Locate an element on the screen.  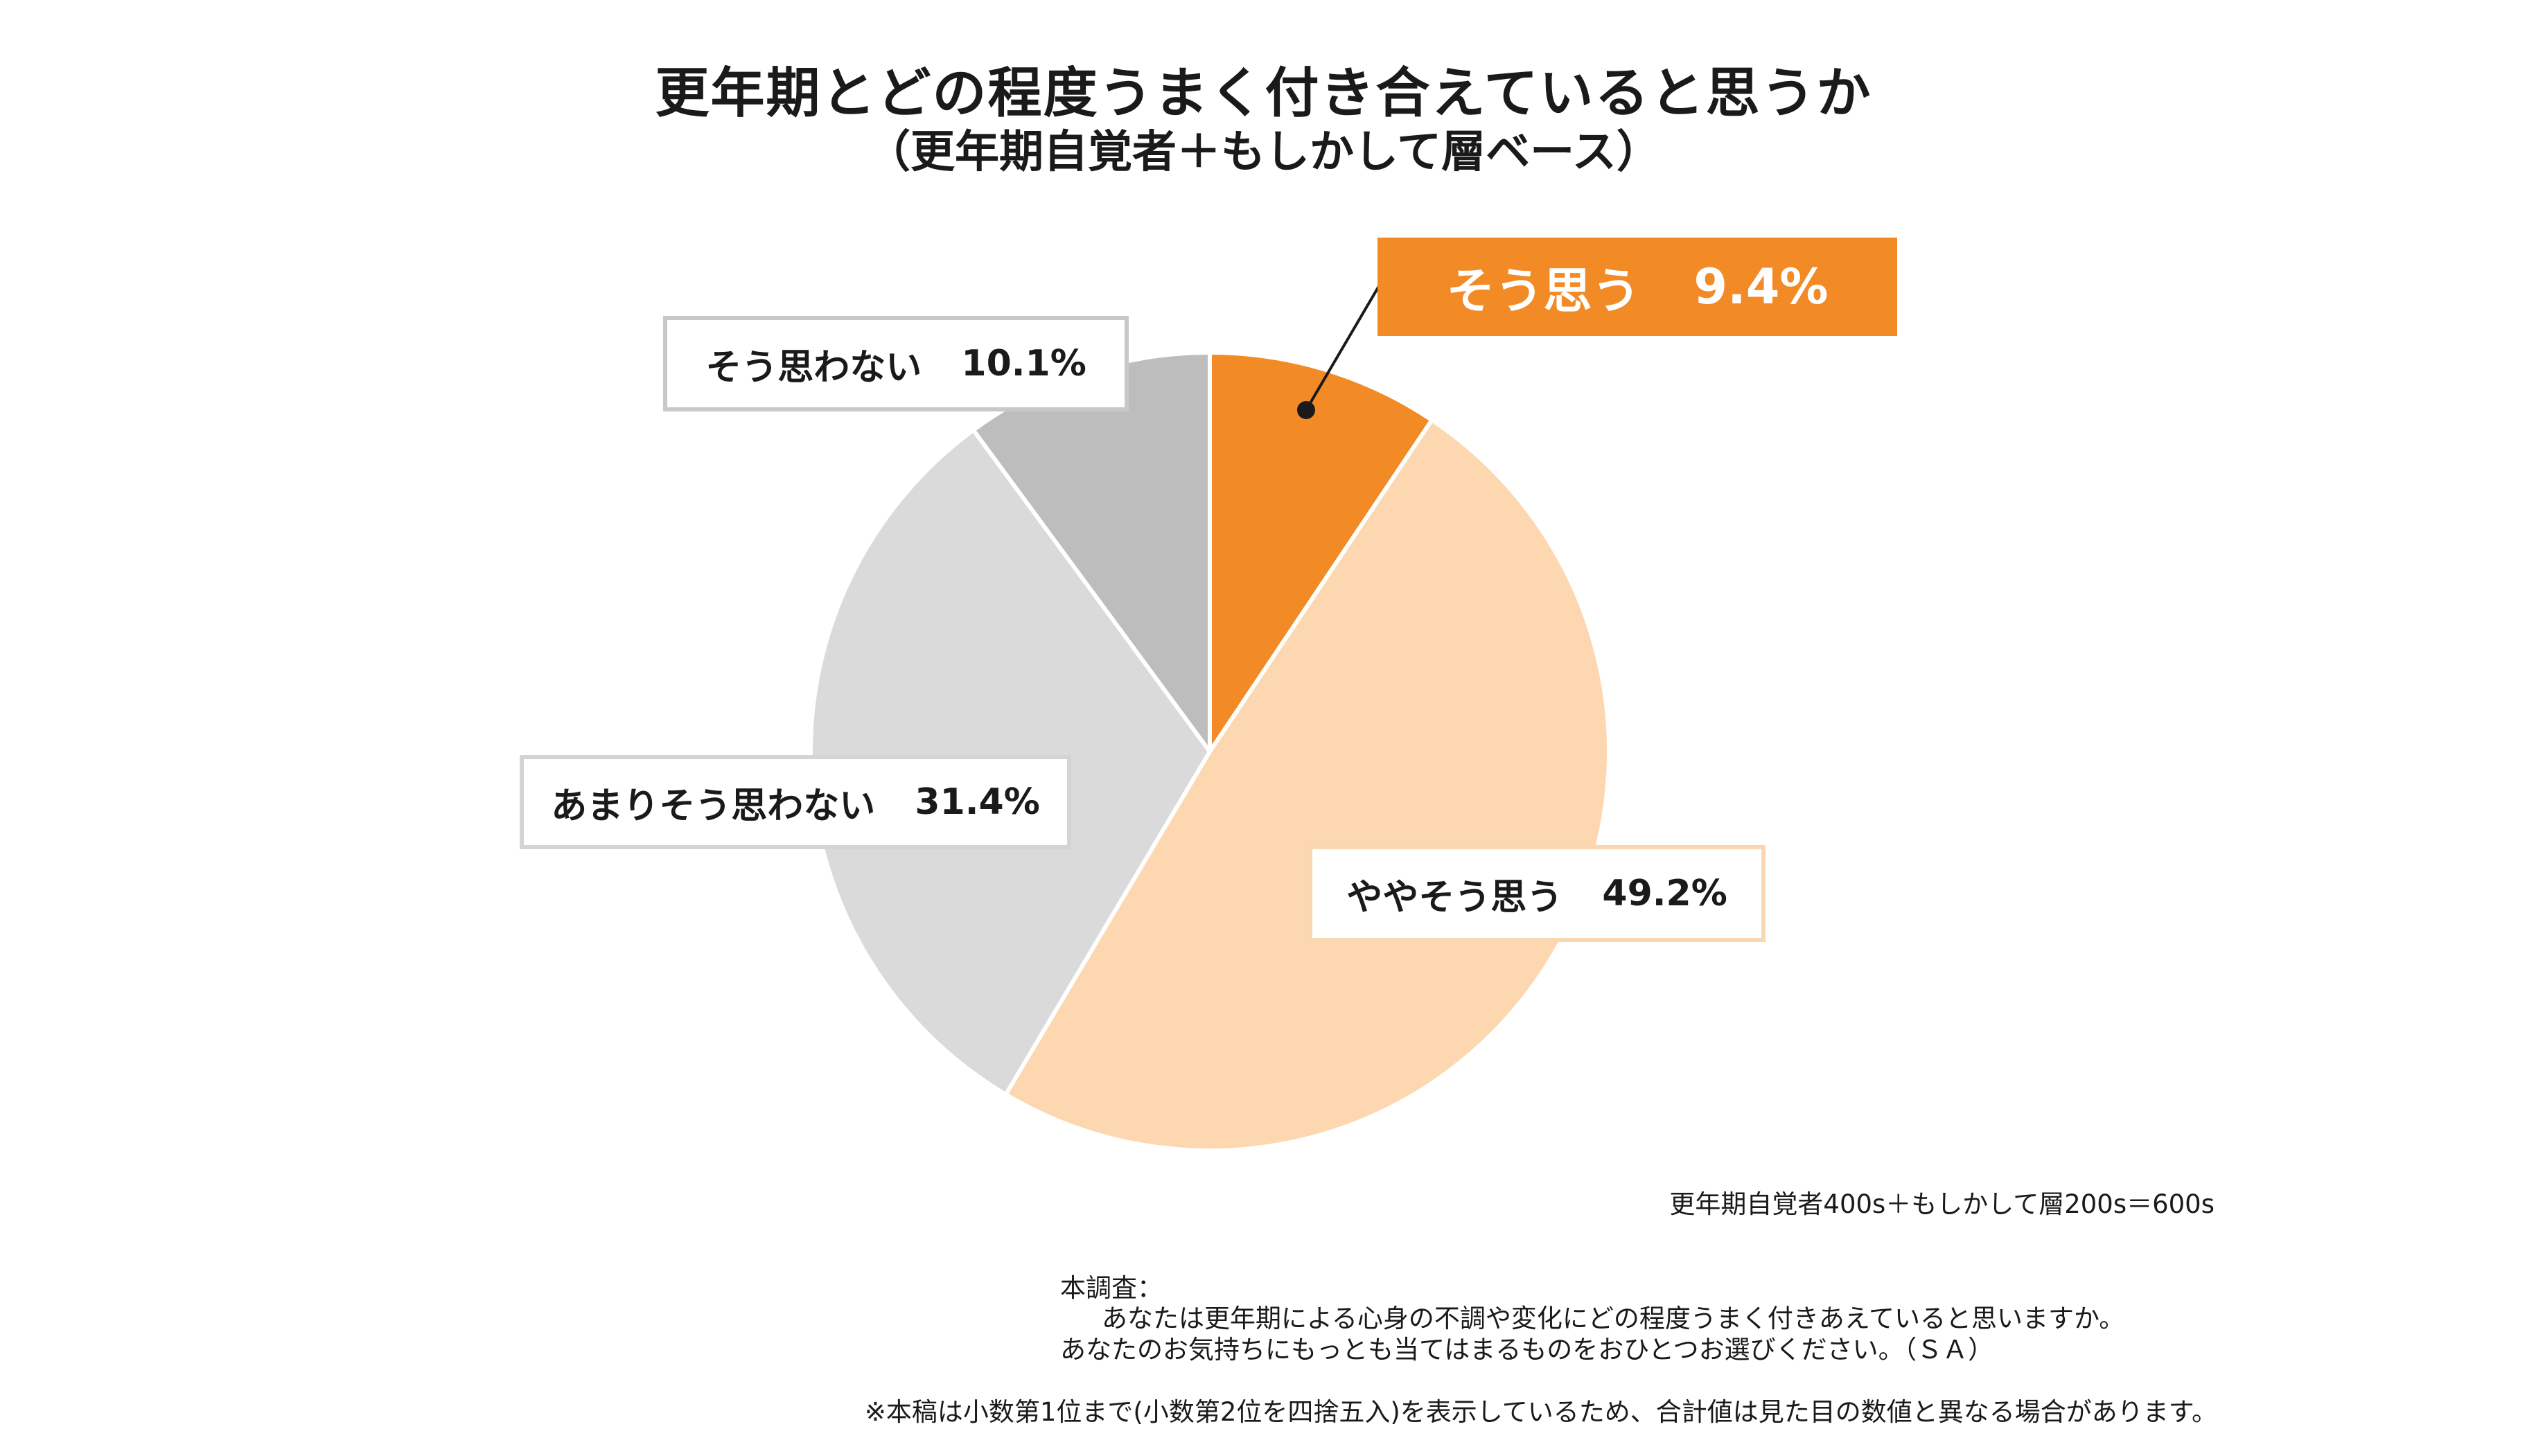
leader-dot is located at coordinates (1306, 410).